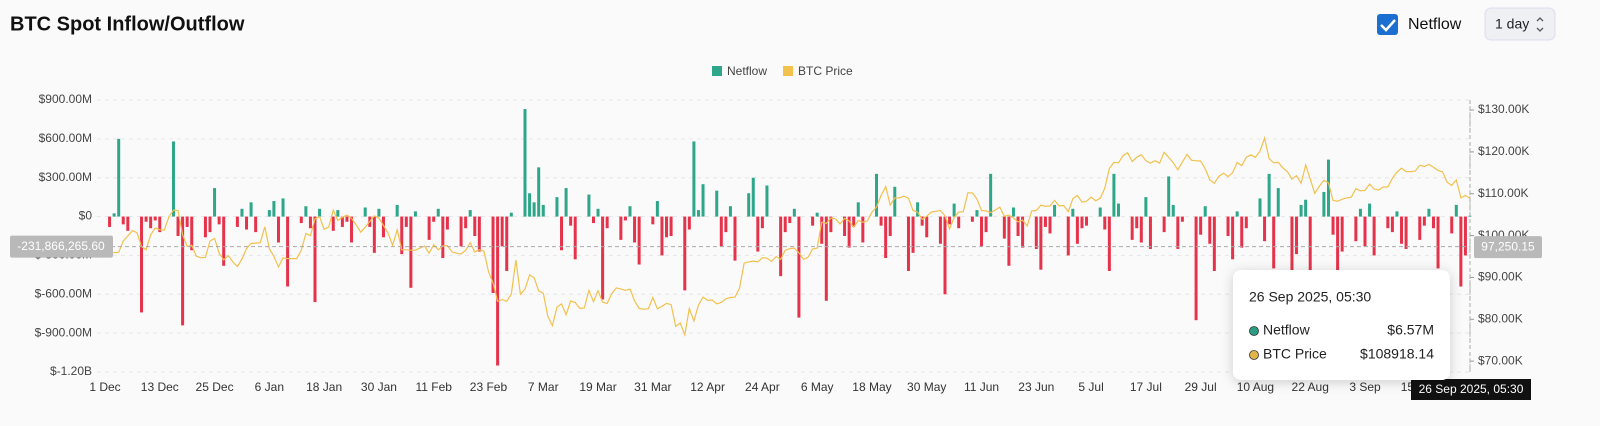  What do you see at coordinates (597, 387) in the screenshot?
I see `x-tick-label: 19 Mar` at bounding box center [597, 387].